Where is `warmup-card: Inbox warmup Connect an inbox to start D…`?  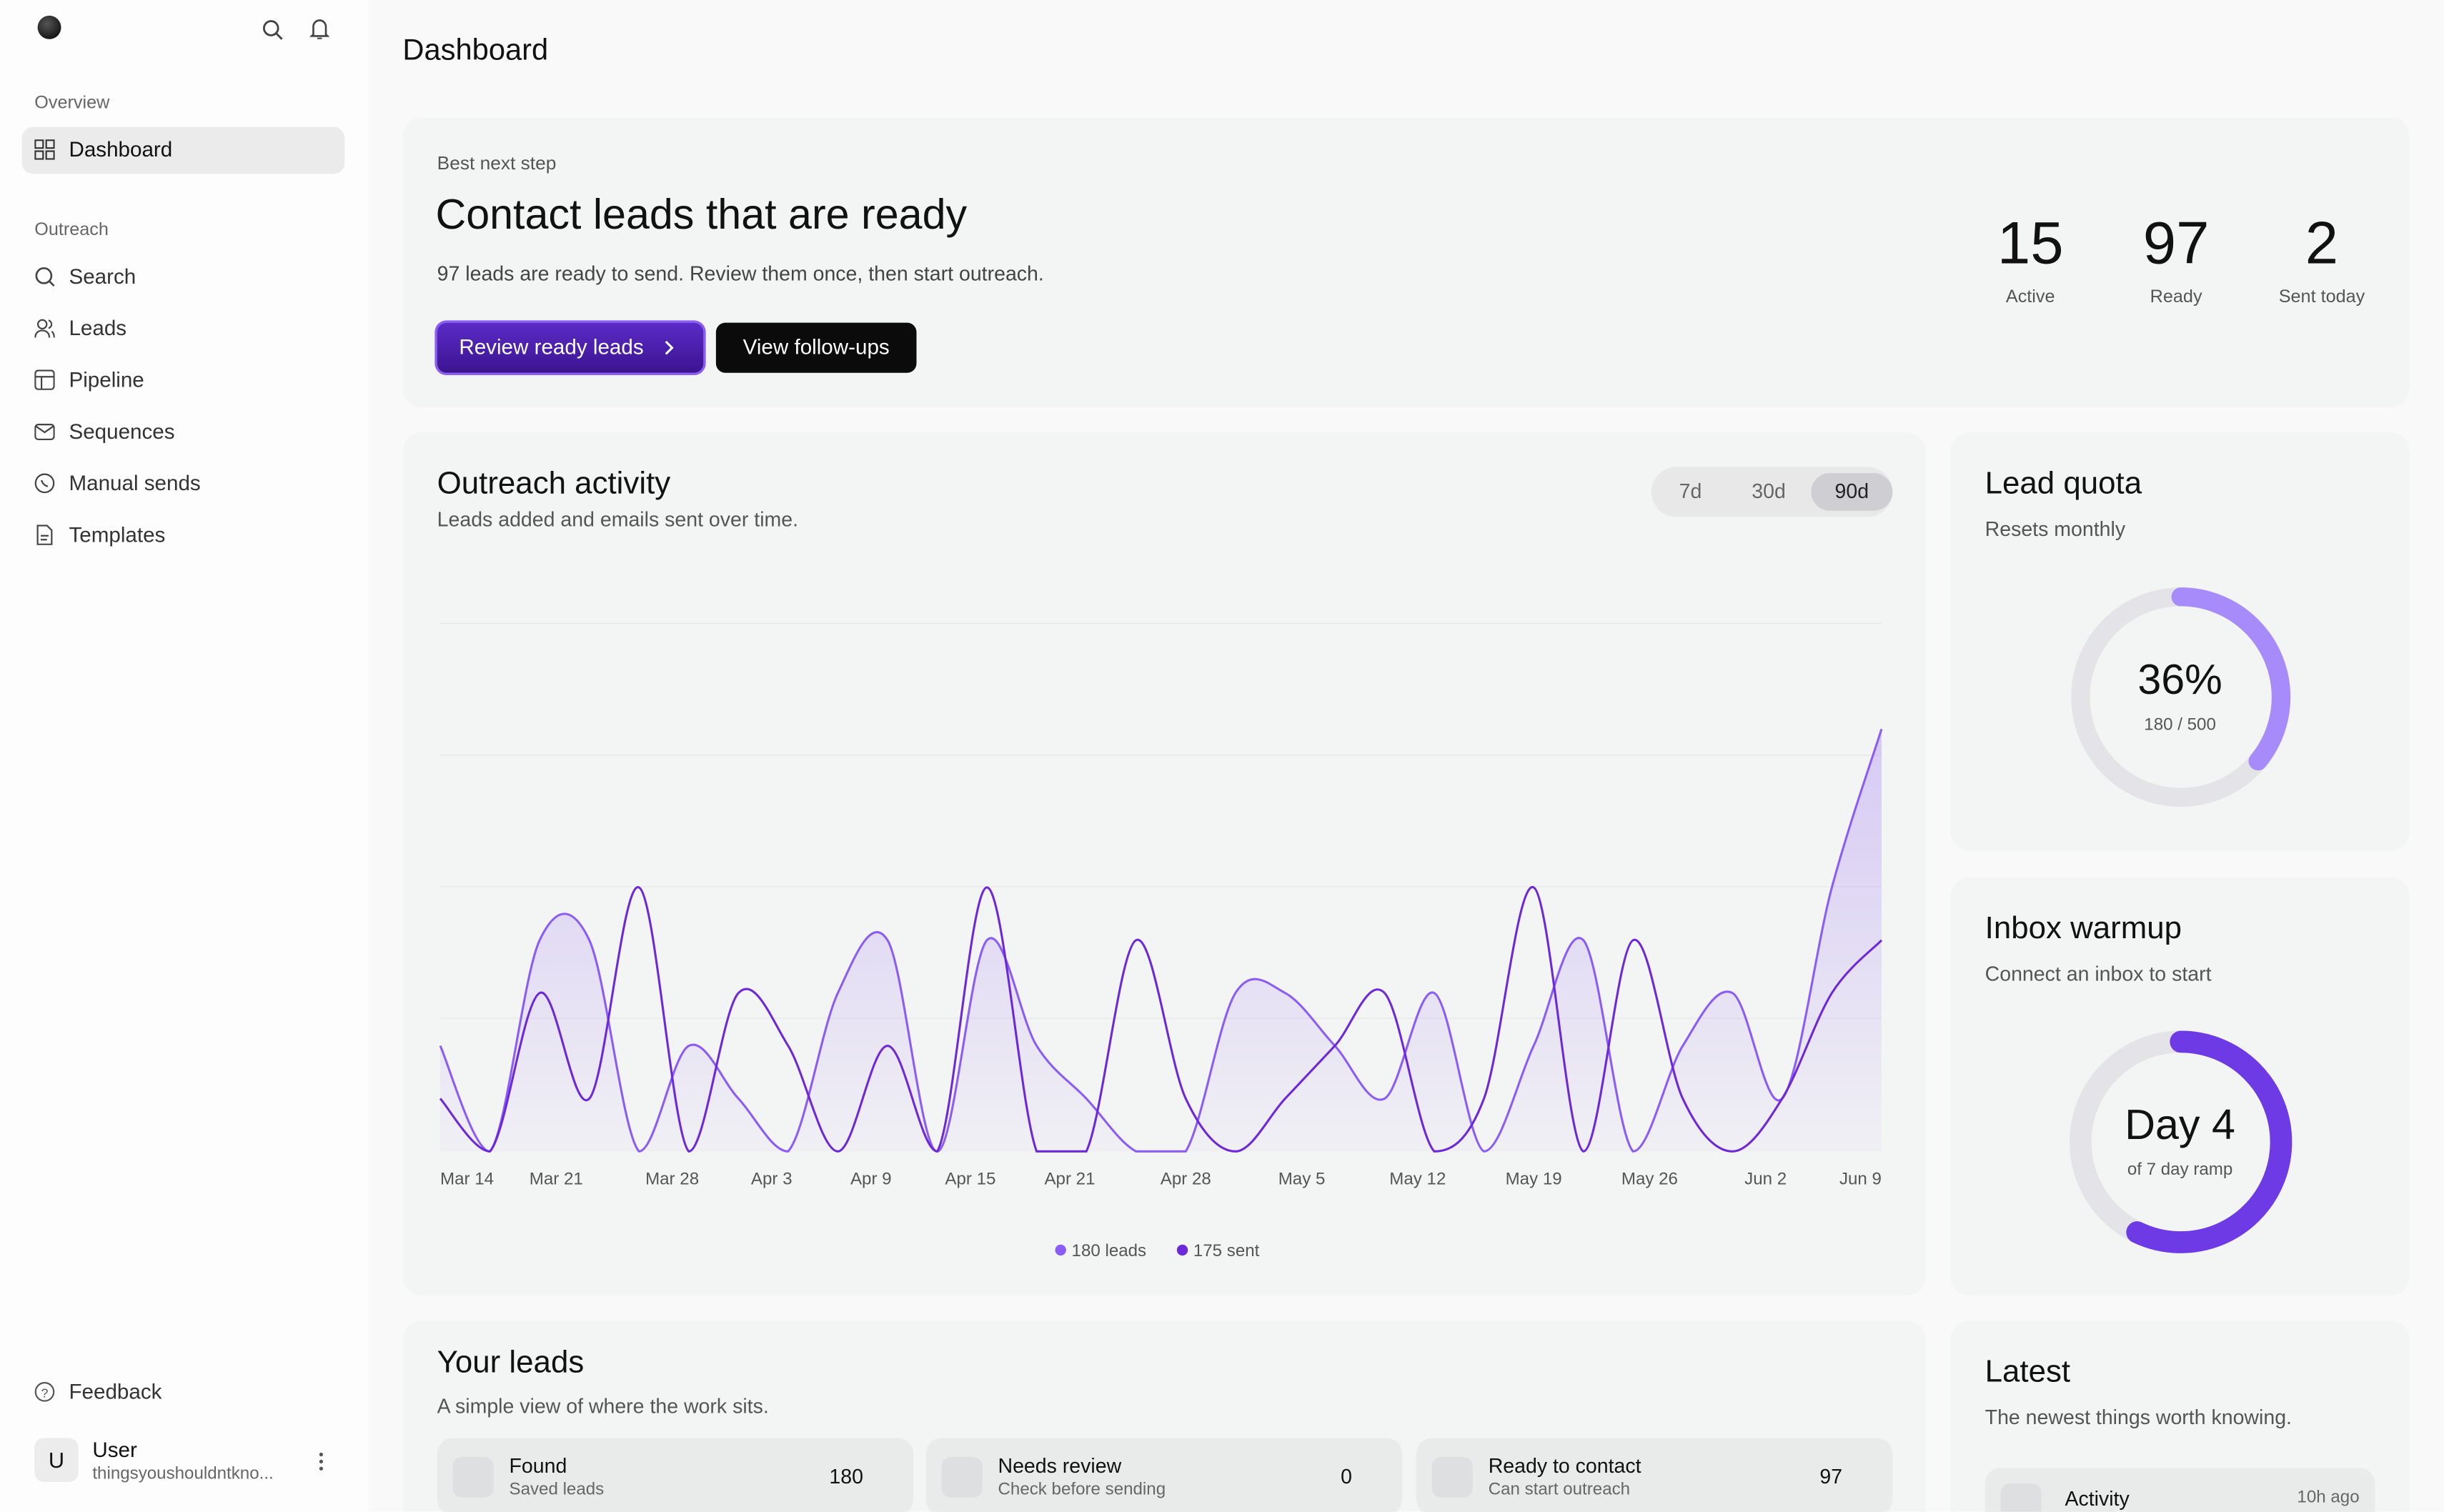
warmup-card: Inbox warmup Connect an inbox to start D… is located at coordinates (2180, 1087).